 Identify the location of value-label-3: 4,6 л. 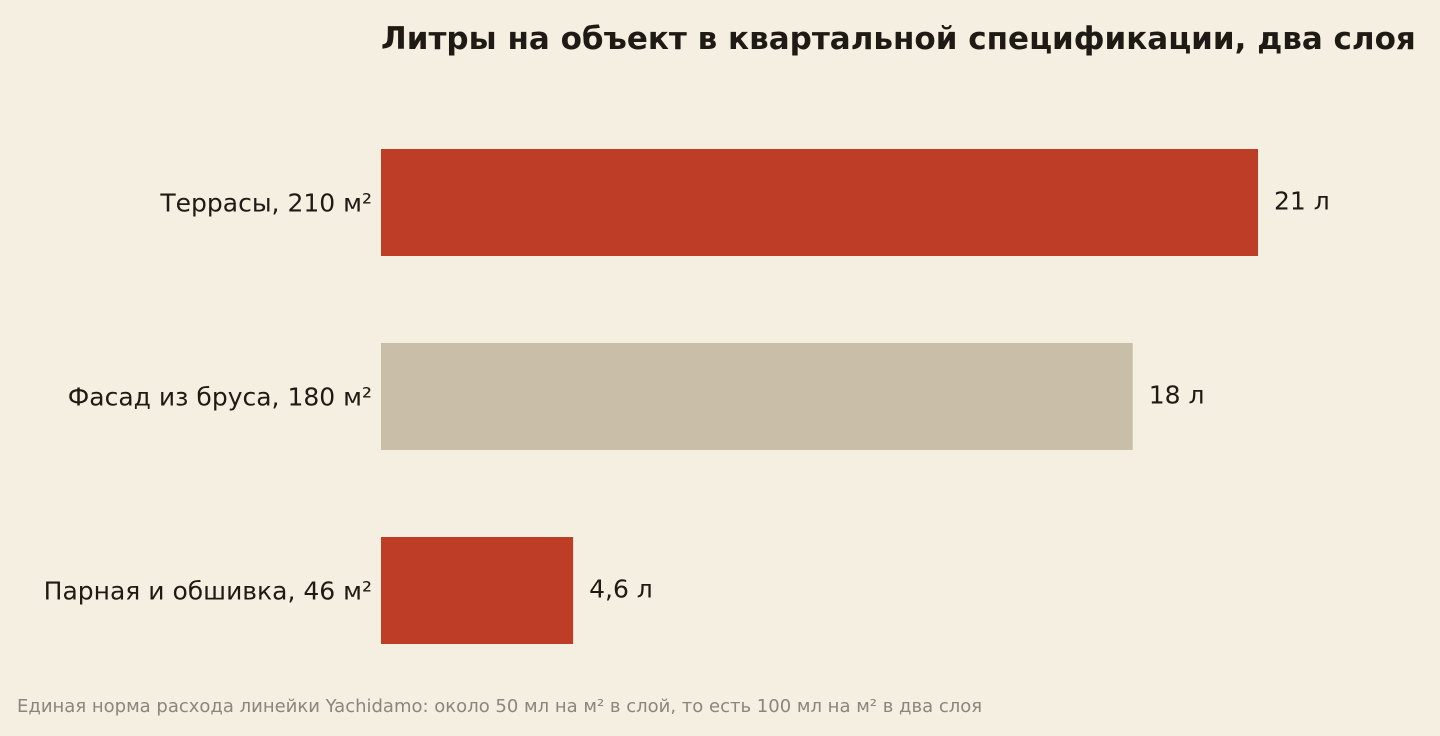
(621, 589).